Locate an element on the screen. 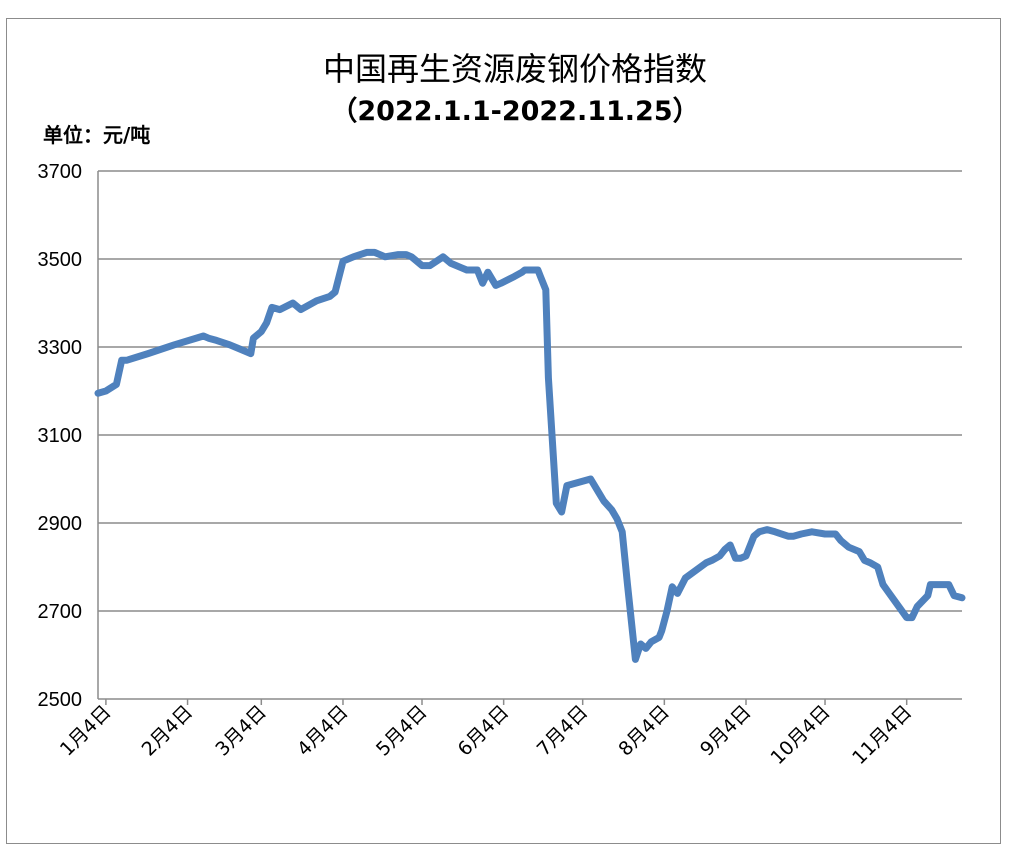 The image size is (1023, 867). x-tick-label: 11月4日 is located at coordinates (882, 735).